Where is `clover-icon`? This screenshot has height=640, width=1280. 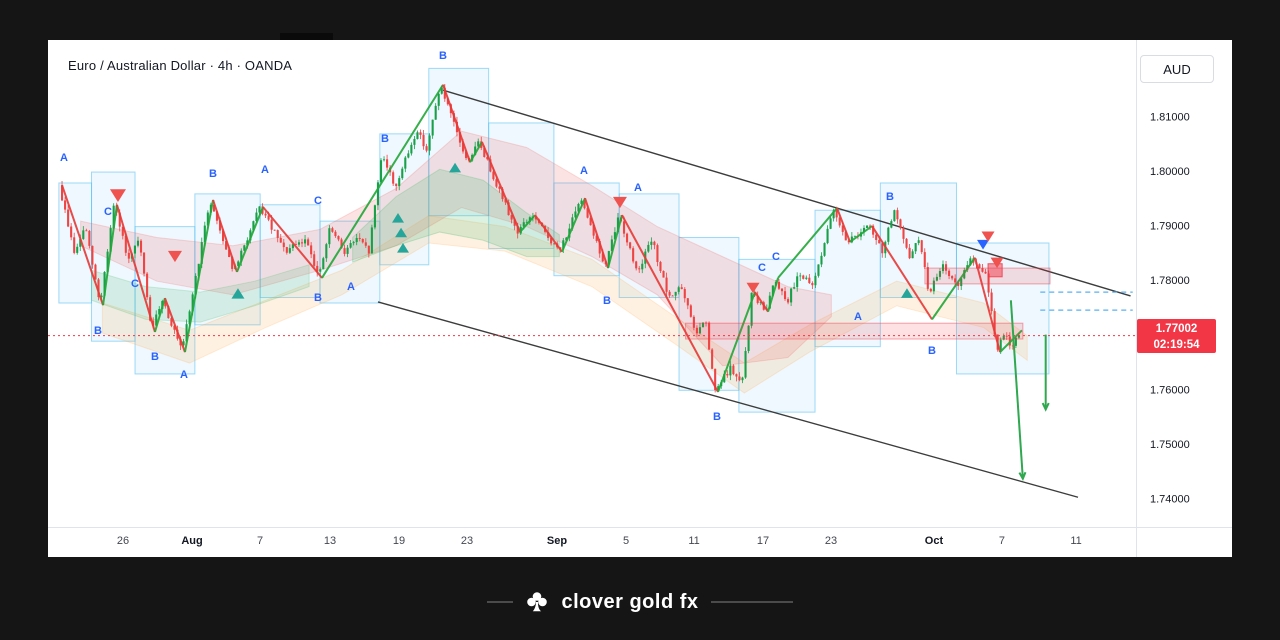 clover-icon is located at coordinates (537, 602).